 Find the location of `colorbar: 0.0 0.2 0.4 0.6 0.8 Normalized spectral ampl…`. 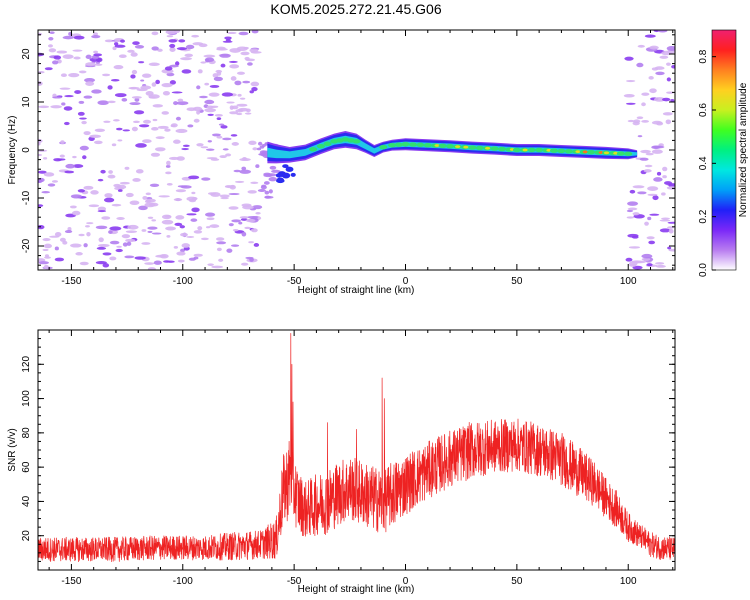

colorbar: 0.0 0.2 0.4 0.6 0.8 Normalized spectral ampl… is located at coordinates (723, 153).